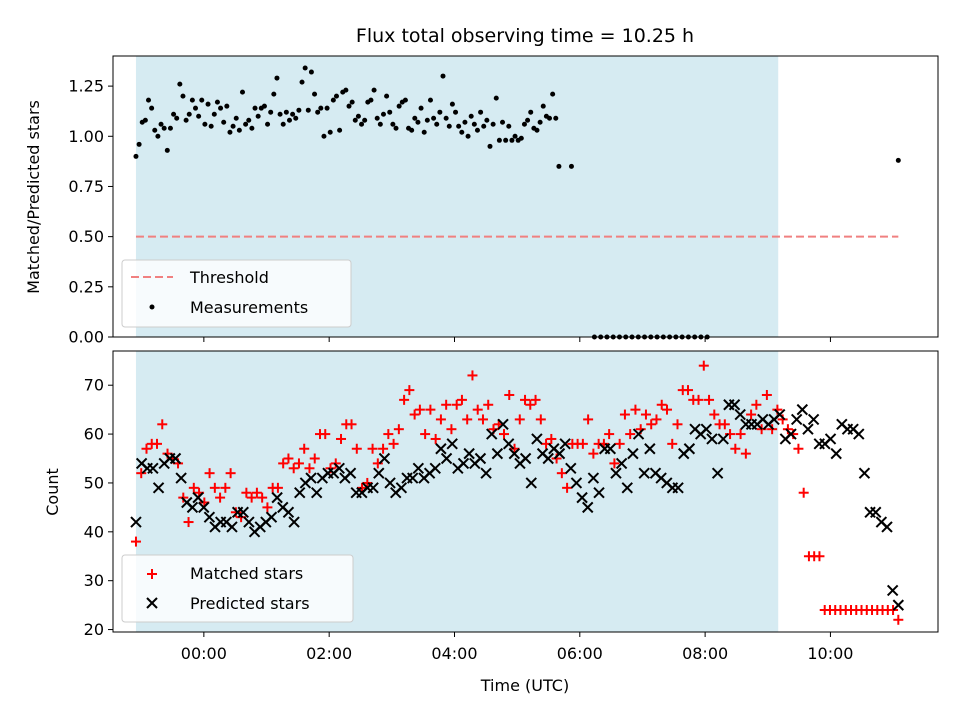 This screenshot has height=720, width=960. Describe the element at coordinates (249, 307) in the screenshot. I see `legend-measurements-label: Measurements` at that location.